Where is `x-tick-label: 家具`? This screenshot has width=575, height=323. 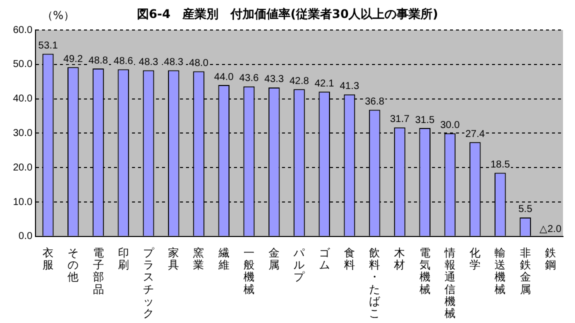 x-tick-label: 家具 is located at coordinates (174, 259).